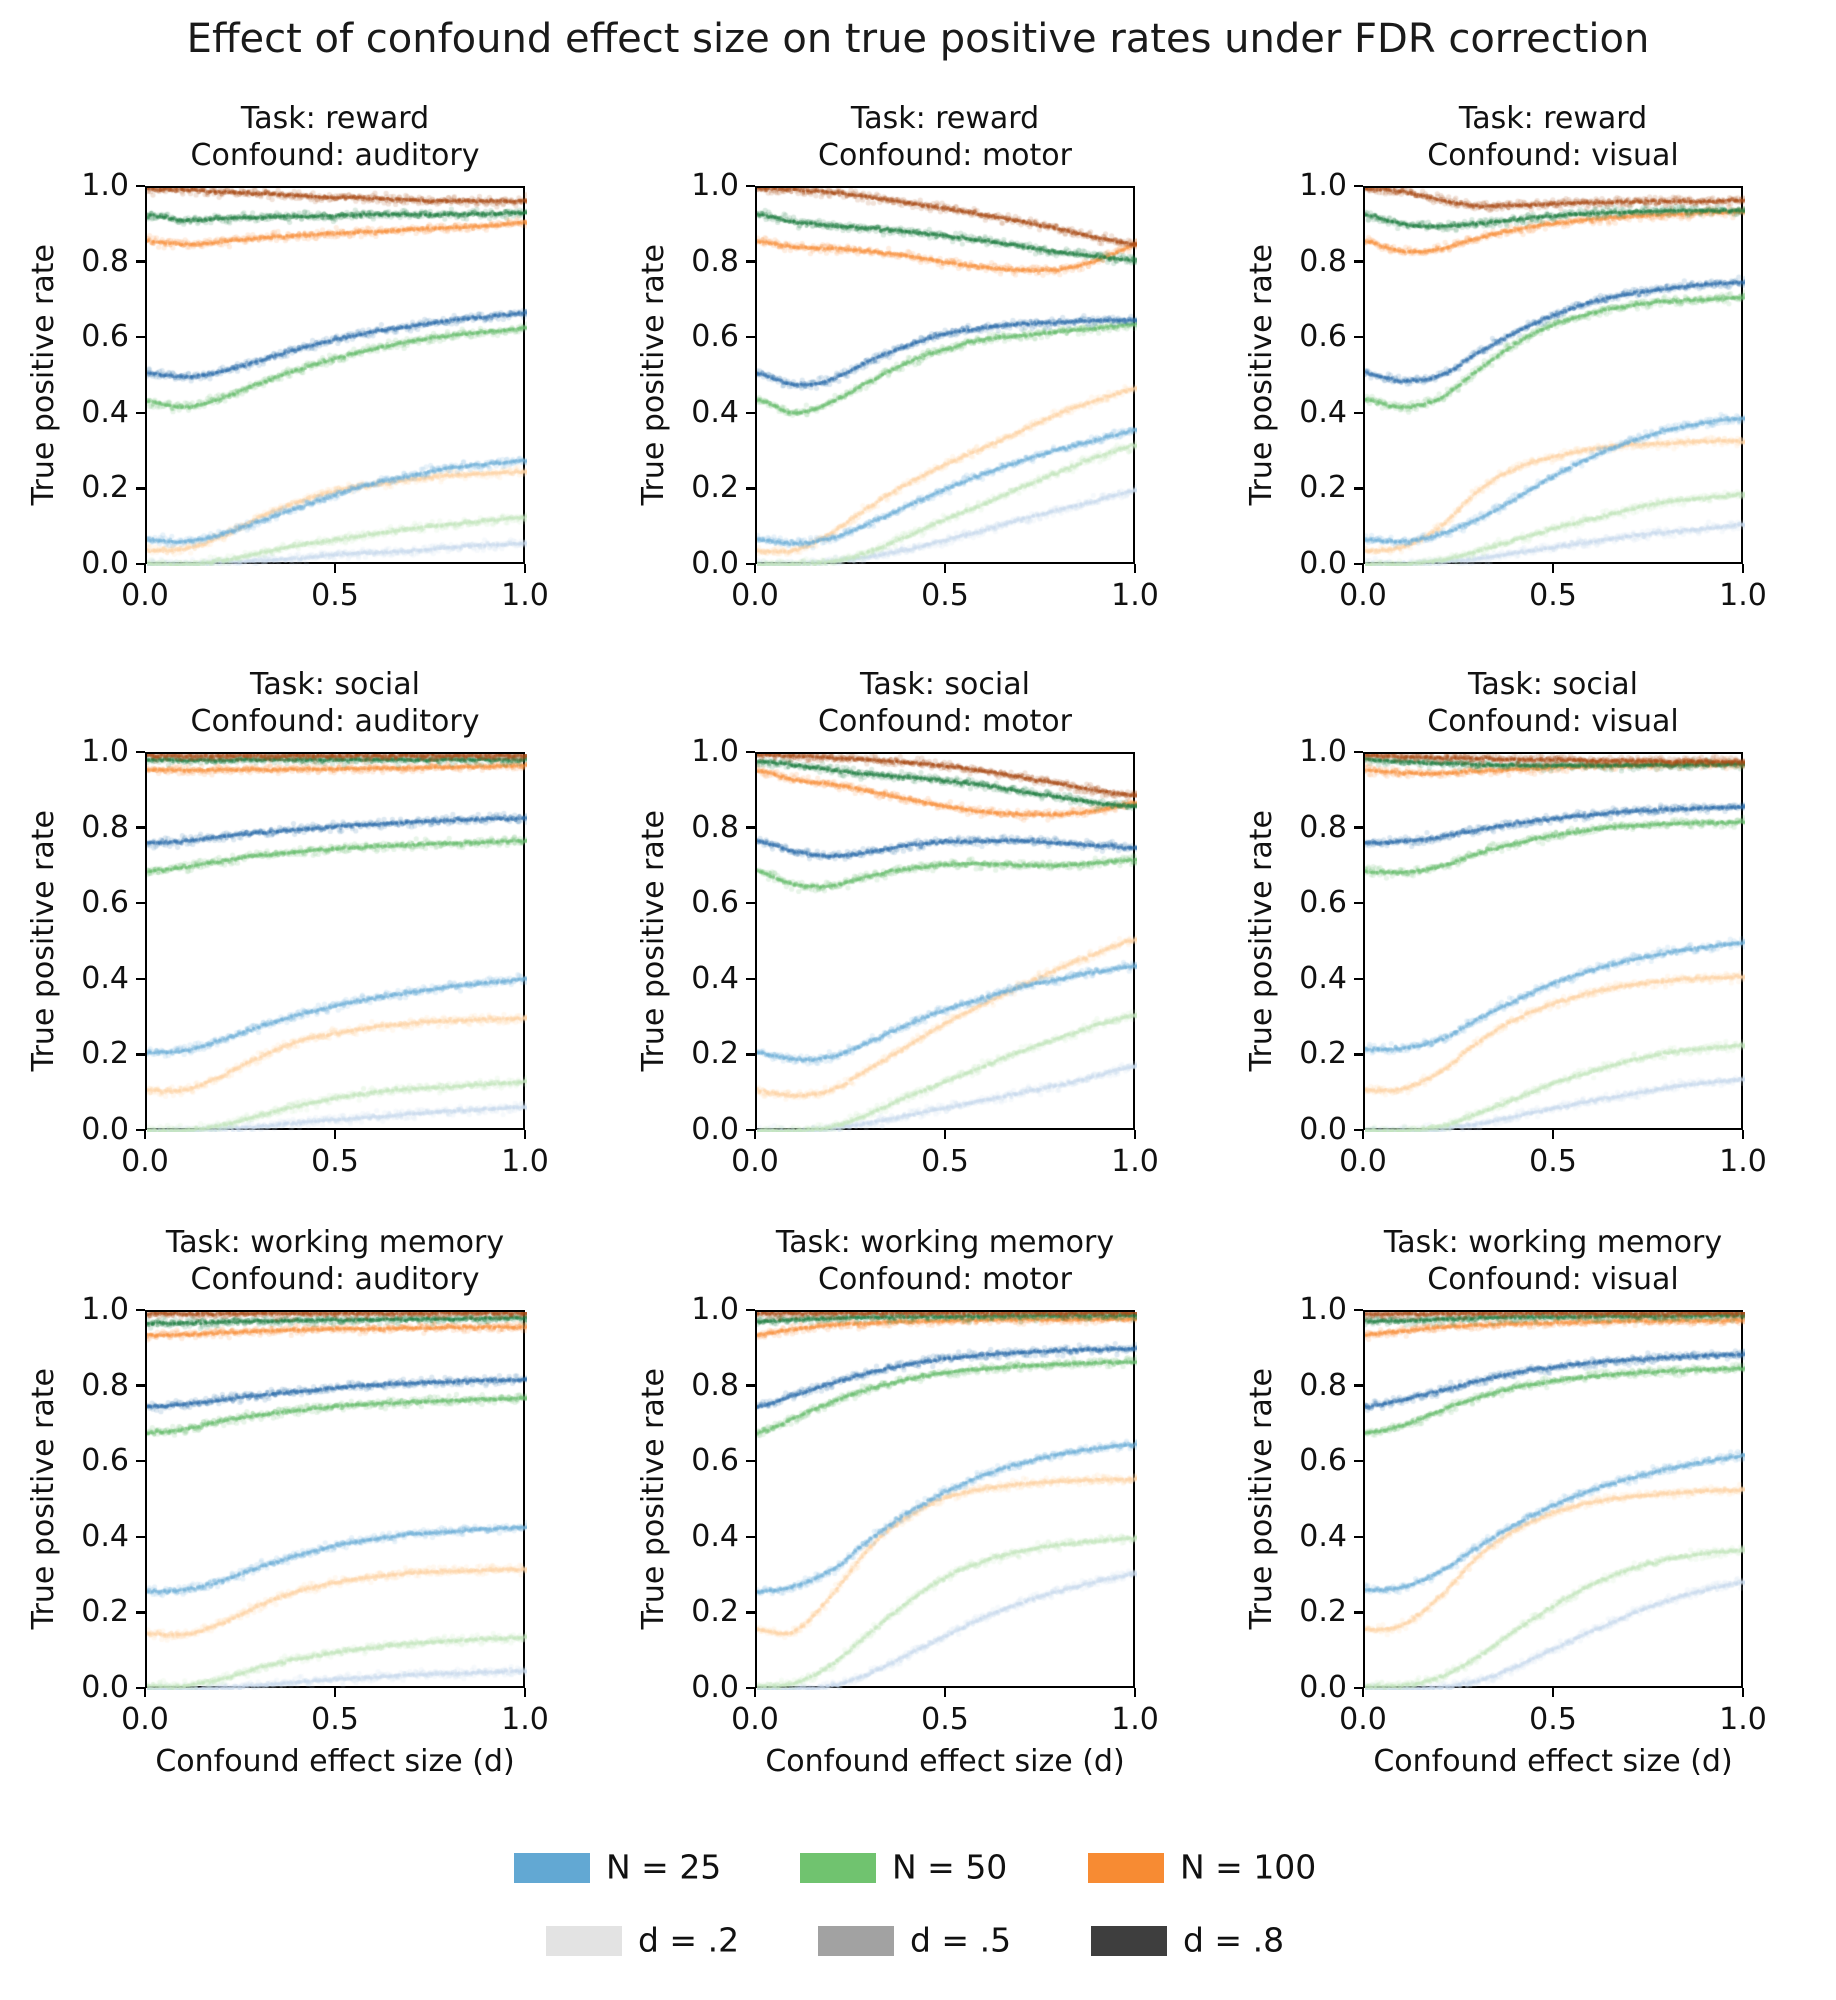 Image resolution: width=1836 pixels, height=2000 pixels. What do you see at coordinates (1555, 1501) in the screenshot?
I see `plot-canvas-working-memory-visual` at bounding box center [1555, 1501].